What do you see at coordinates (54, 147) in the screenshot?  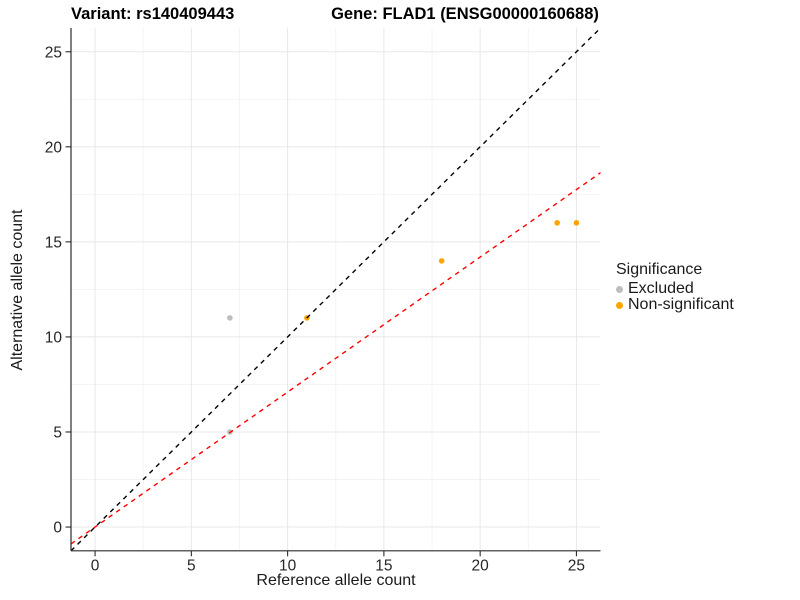 I see `y-tick-label: 20` at bounding box center [54, 147].